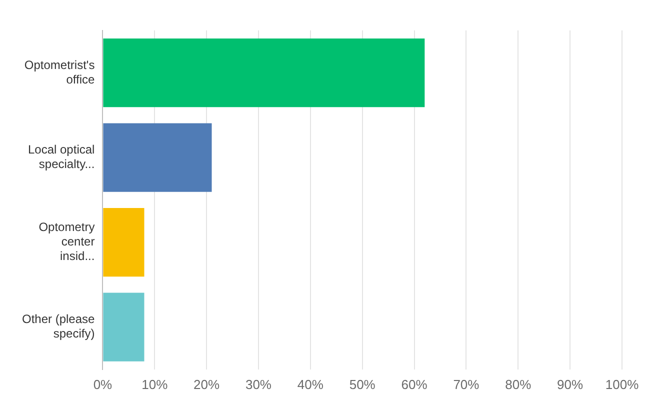 The height and width of the screenshot is (413, 660). Describe the element at coordinates (103, 384) in the screenshot. I see `x-tick-label: 0%` at that location.